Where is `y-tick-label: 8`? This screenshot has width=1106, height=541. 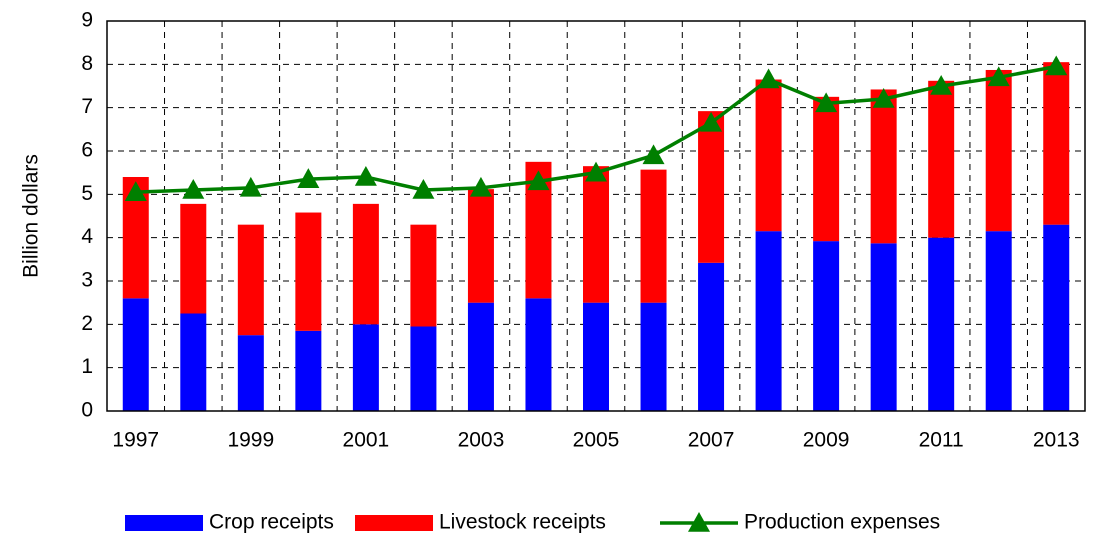 y-tick-label: 8 is located at coordinates (87, 63).